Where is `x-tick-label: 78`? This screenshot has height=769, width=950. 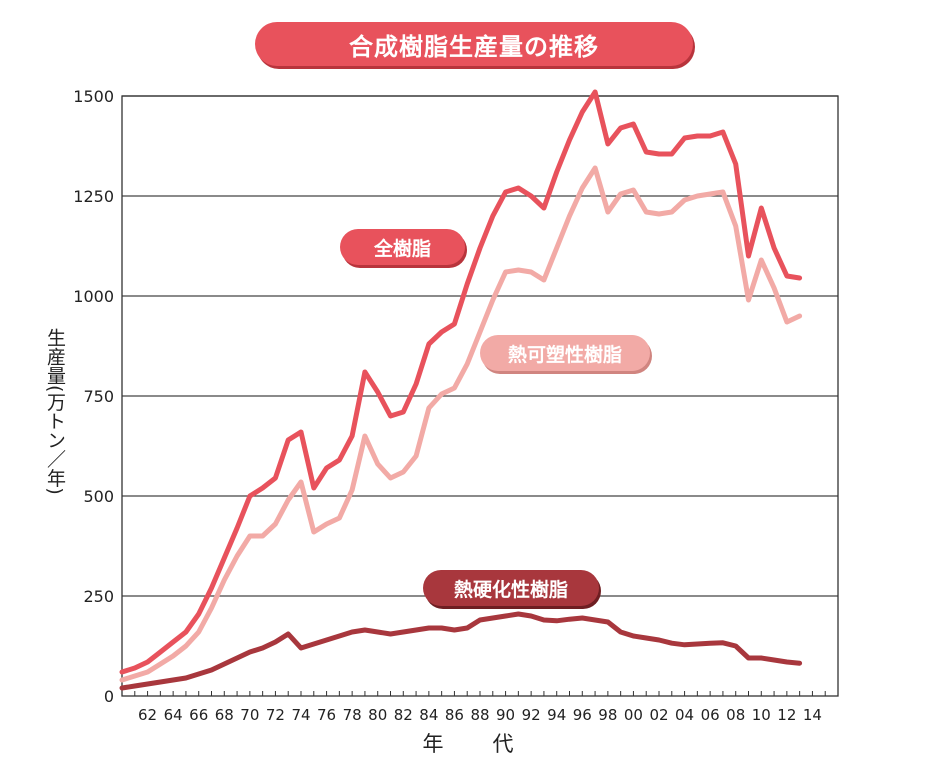 x-tick-label: 78 is located at coordinates (352, 715).